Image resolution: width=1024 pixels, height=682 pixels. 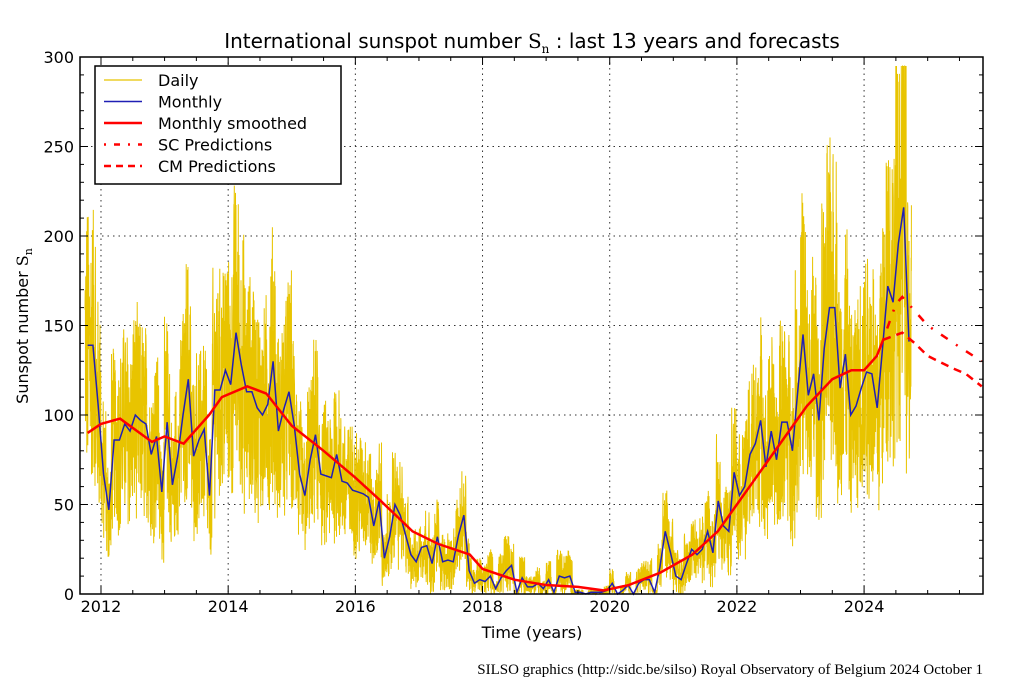 I want to click on y-tick-label: 200, so click(x=58, y=236).